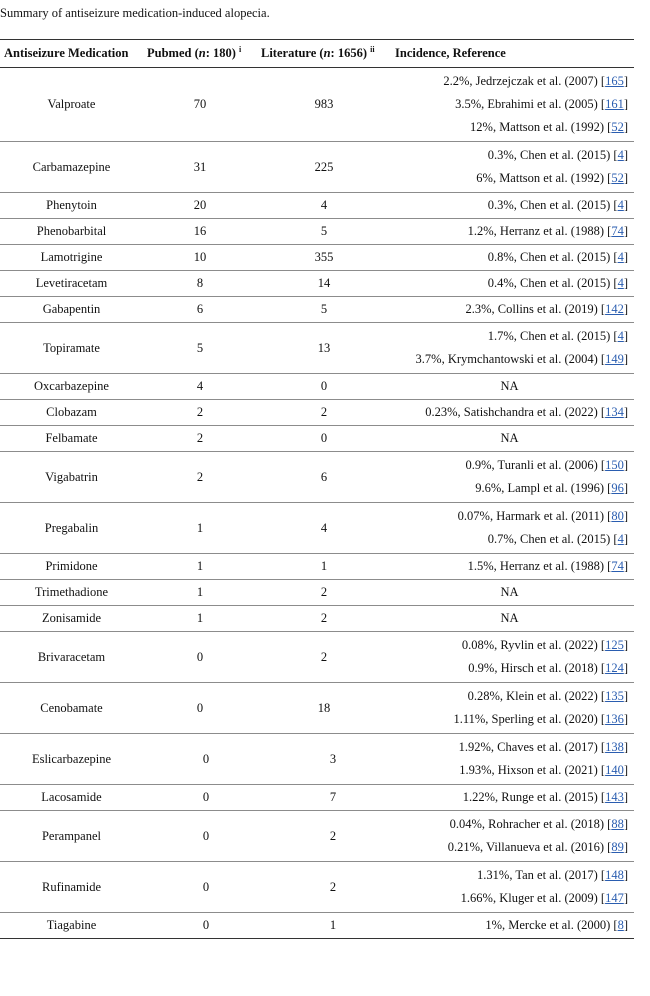  I want to click on reference-link: 125, so click(614, 645).